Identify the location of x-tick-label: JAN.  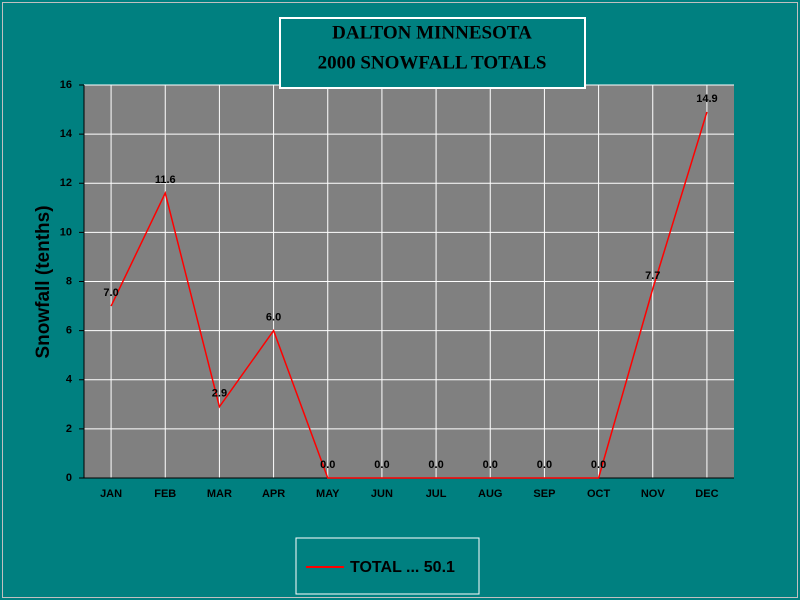
(111, 494).